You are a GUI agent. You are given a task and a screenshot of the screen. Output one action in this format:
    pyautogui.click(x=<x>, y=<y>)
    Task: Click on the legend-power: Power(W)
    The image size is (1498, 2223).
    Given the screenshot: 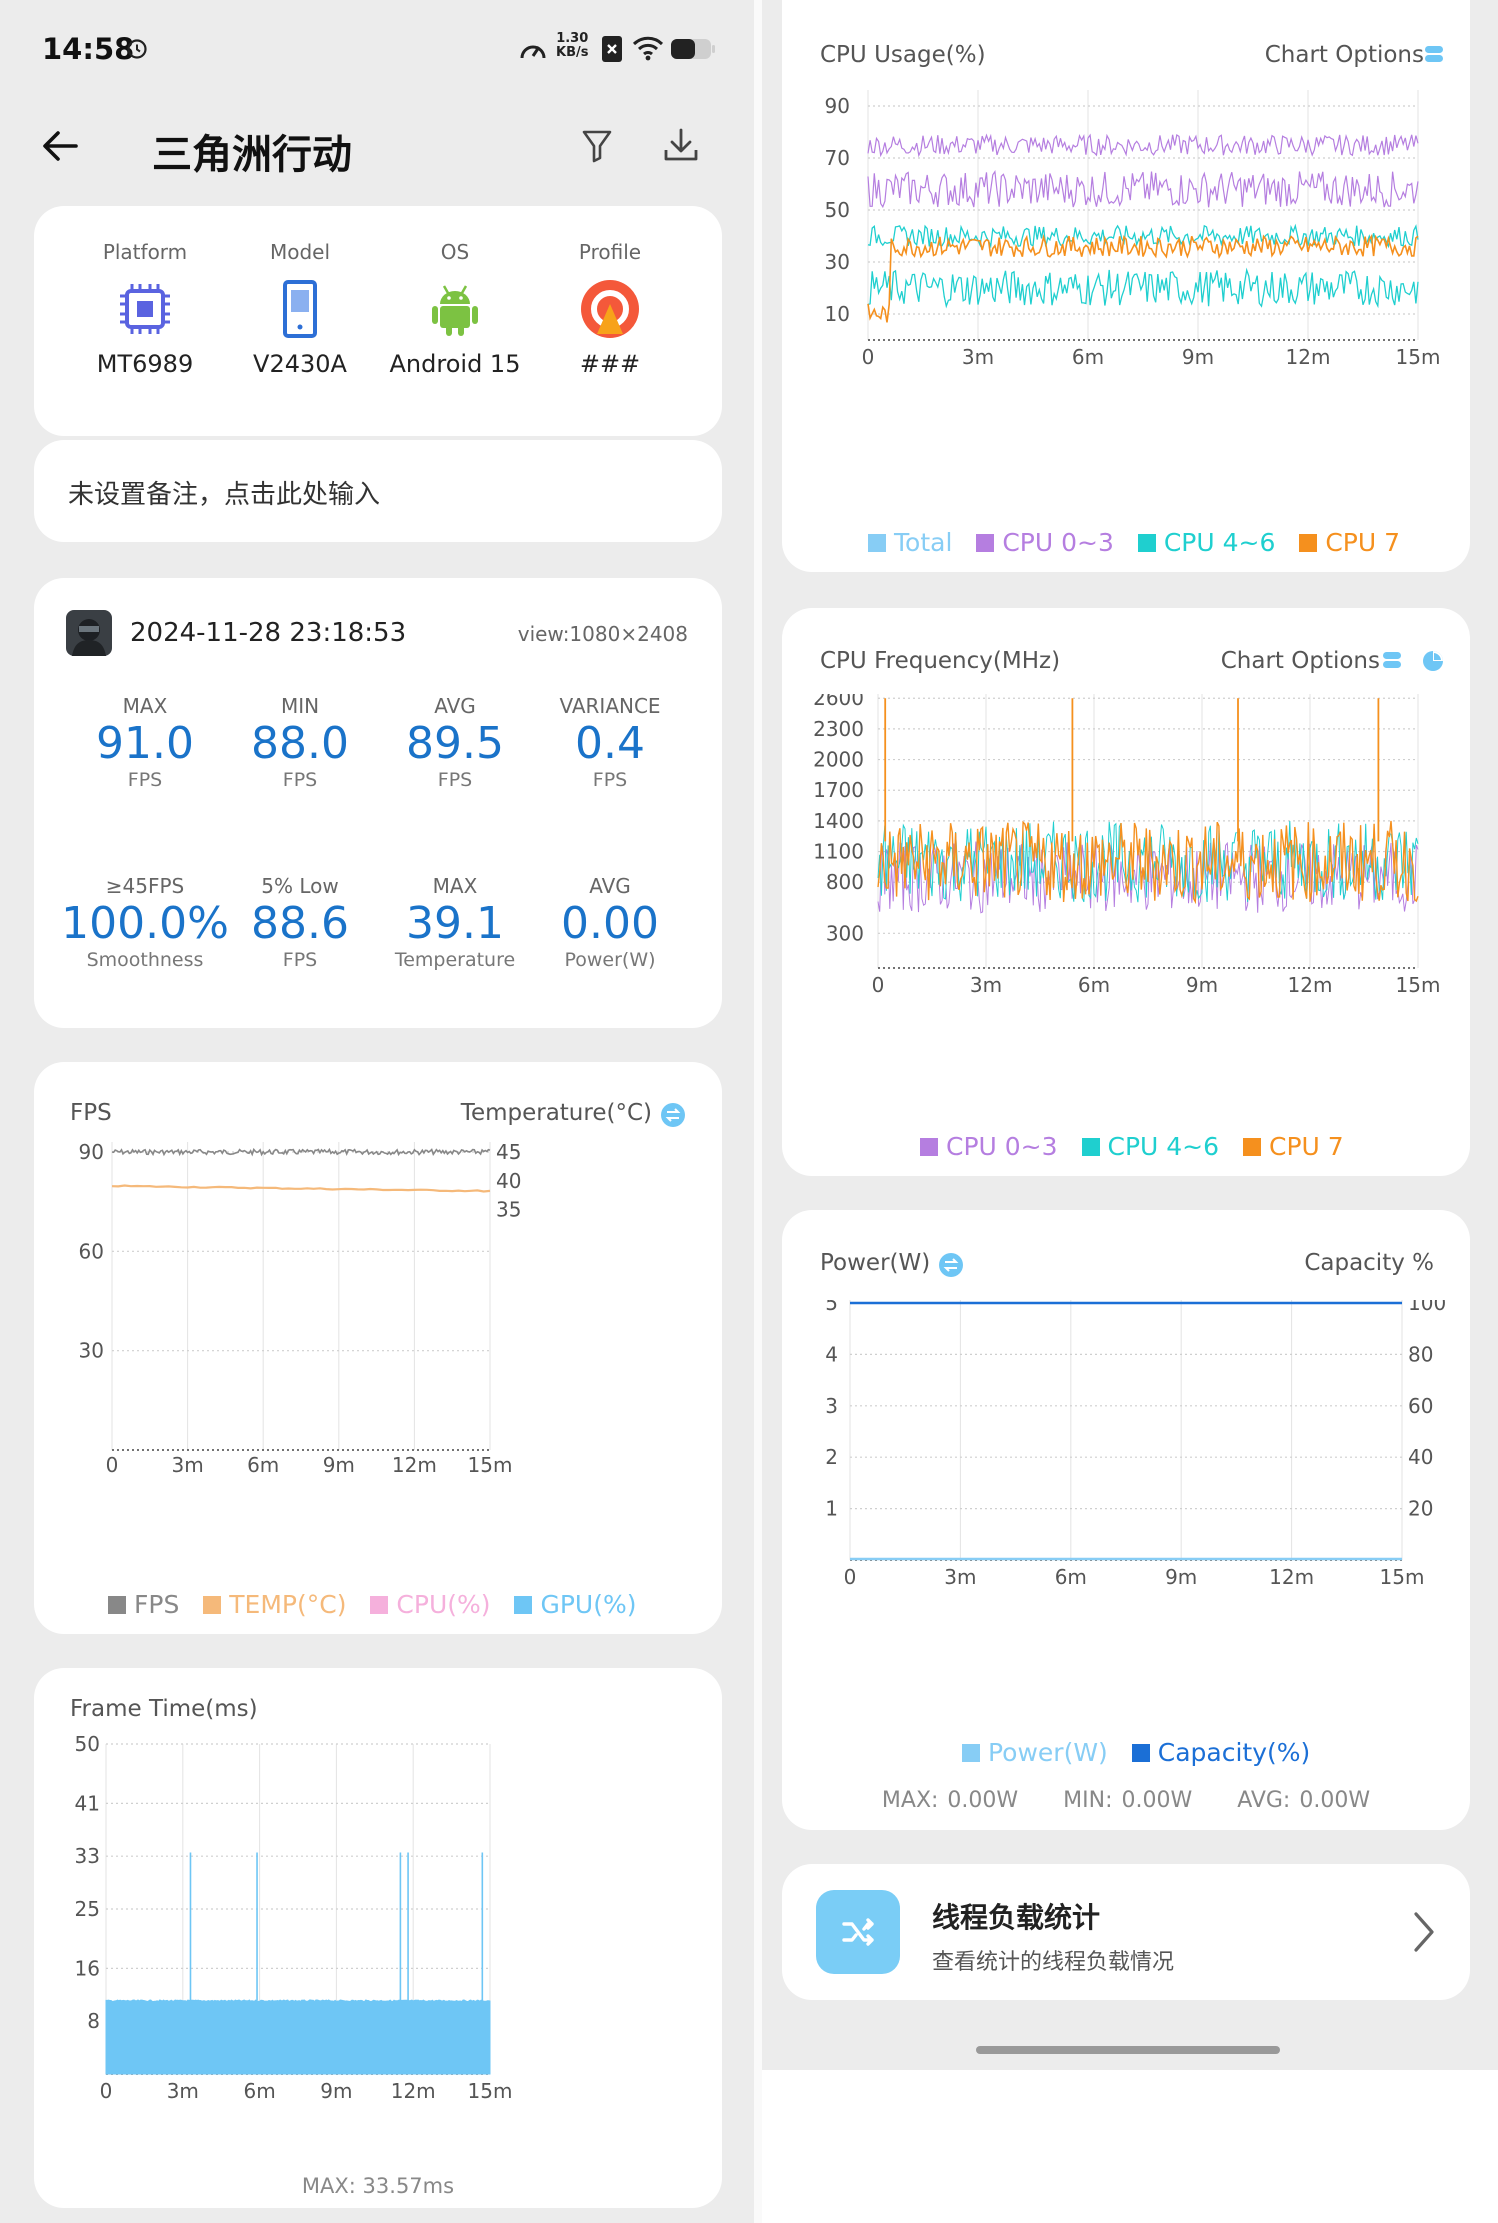 What is the action you would take?
    pyautogui.click(x=1048, y=1752)
    